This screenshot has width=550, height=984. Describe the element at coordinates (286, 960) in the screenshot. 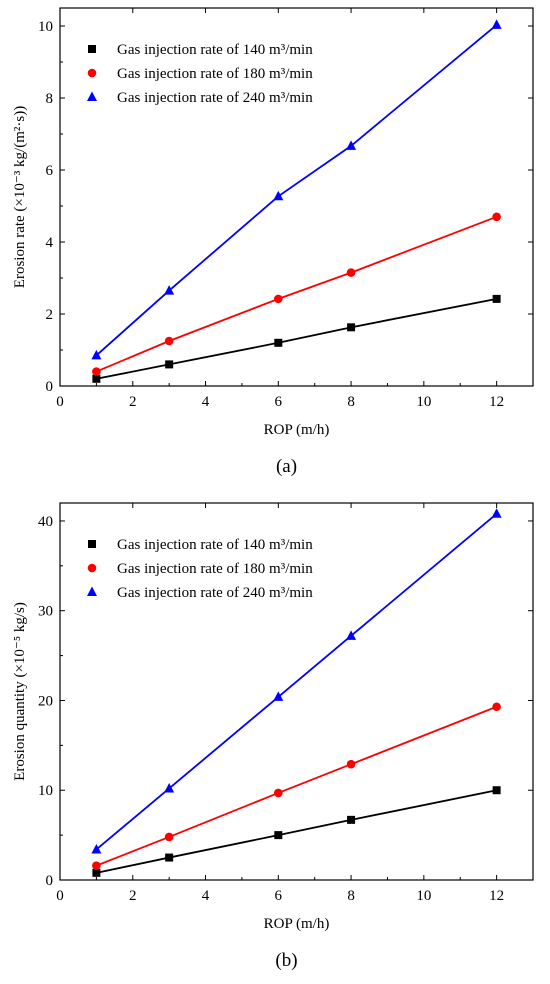

I see `panel-caption: (b)` at that location.